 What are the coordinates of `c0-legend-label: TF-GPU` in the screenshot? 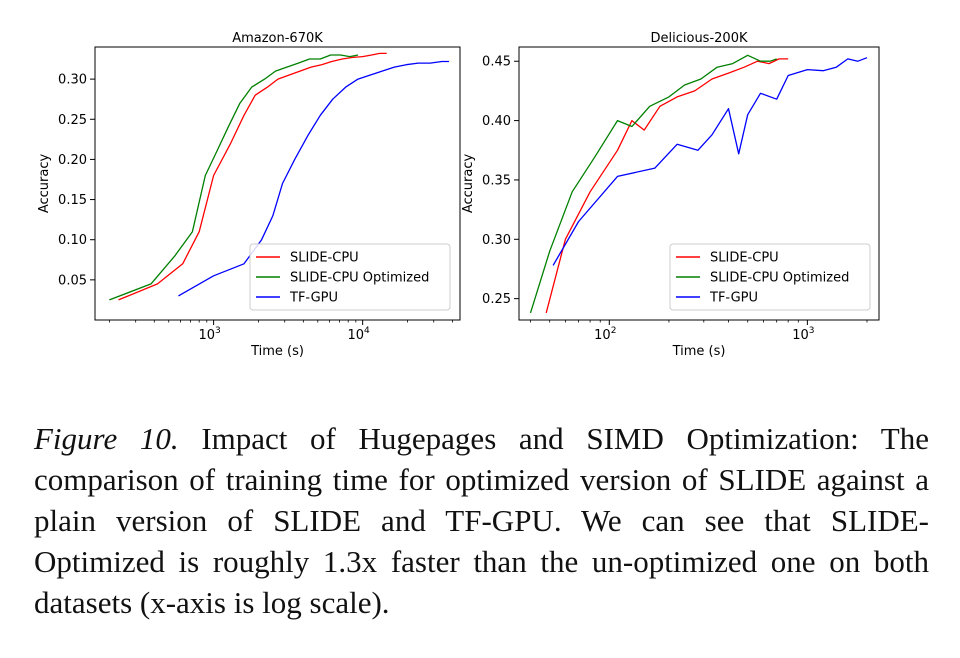 It's located at (313, 298).